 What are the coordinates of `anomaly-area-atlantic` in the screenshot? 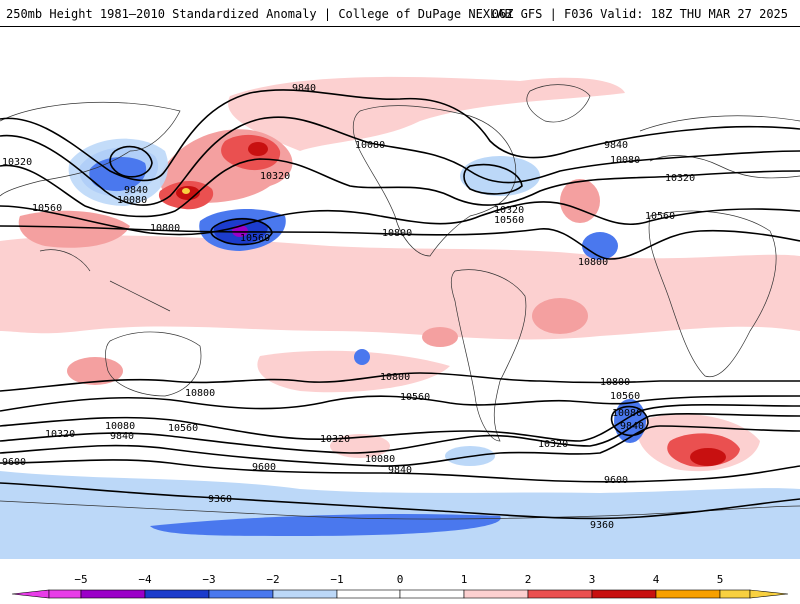 It's located at (580, 201).